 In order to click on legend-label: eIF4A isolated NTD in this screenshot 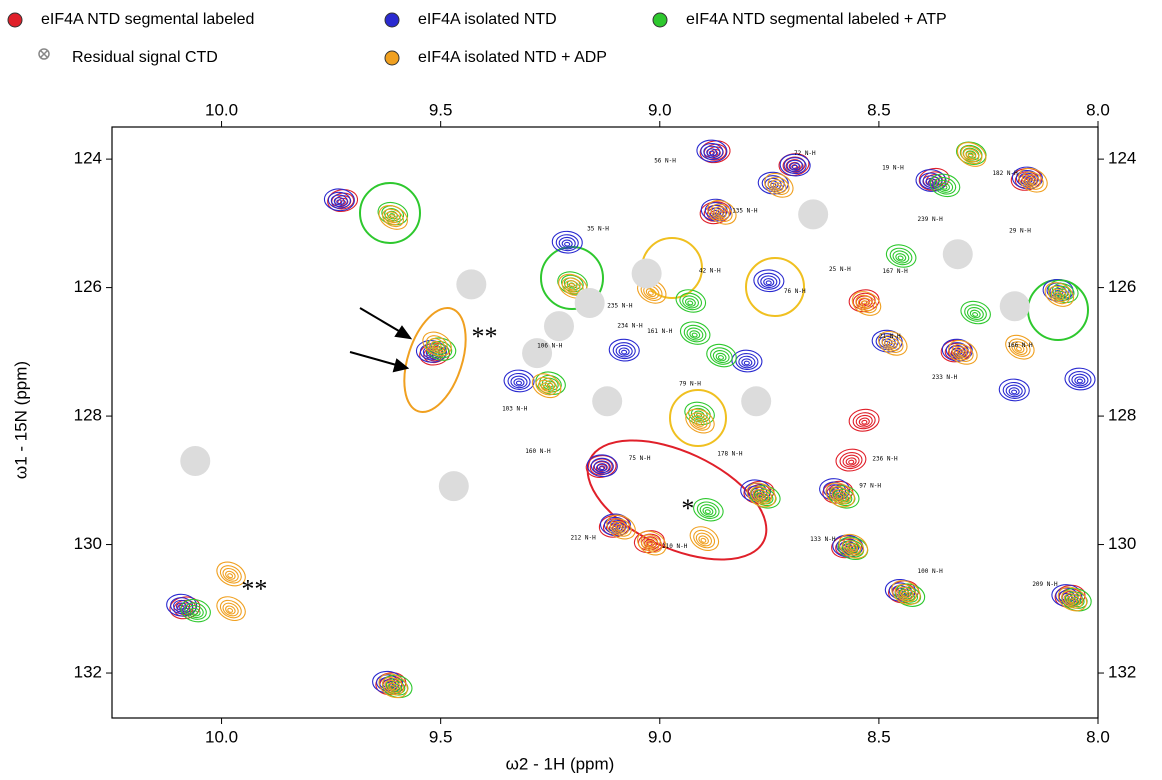, I will do `click(487, 19)`.